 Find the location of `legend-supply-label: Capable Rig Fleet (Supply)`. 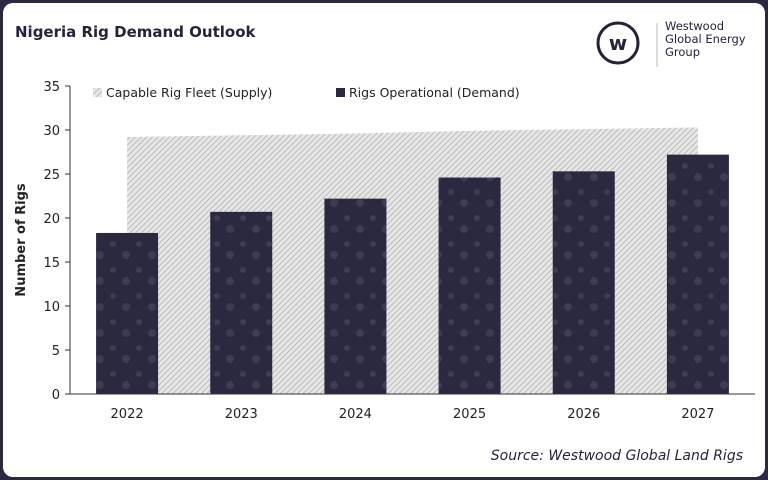

legend-supply-label: Capable Rig Fleet (Supply) is located at coordinates (189, 92).